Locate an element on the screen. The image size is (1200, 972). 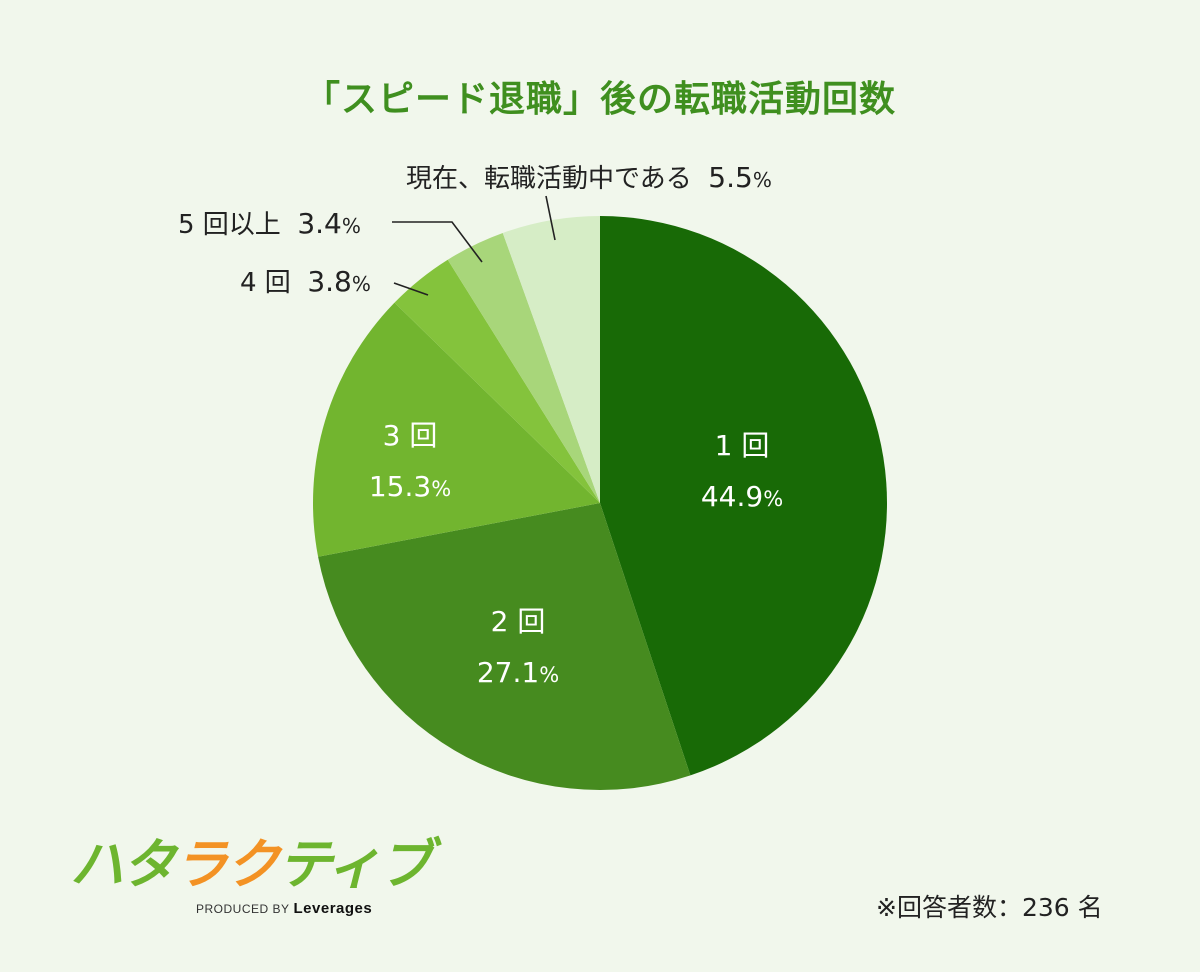
hatarakutive-logo: ハタラクティブ is located at coordinates (251, 864).